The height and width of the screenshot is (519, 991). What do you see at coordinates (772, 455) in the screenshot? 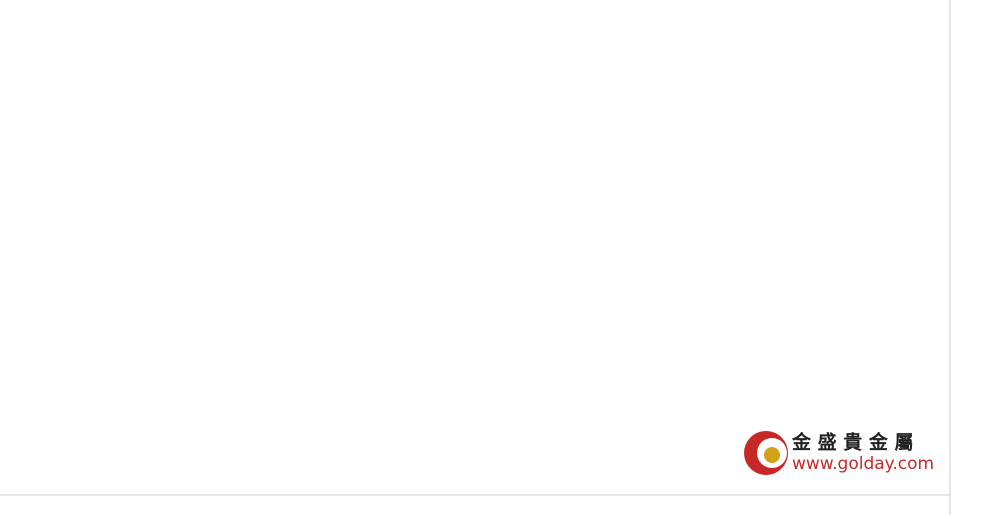
I see `logo` at bounding box center [772, 455].